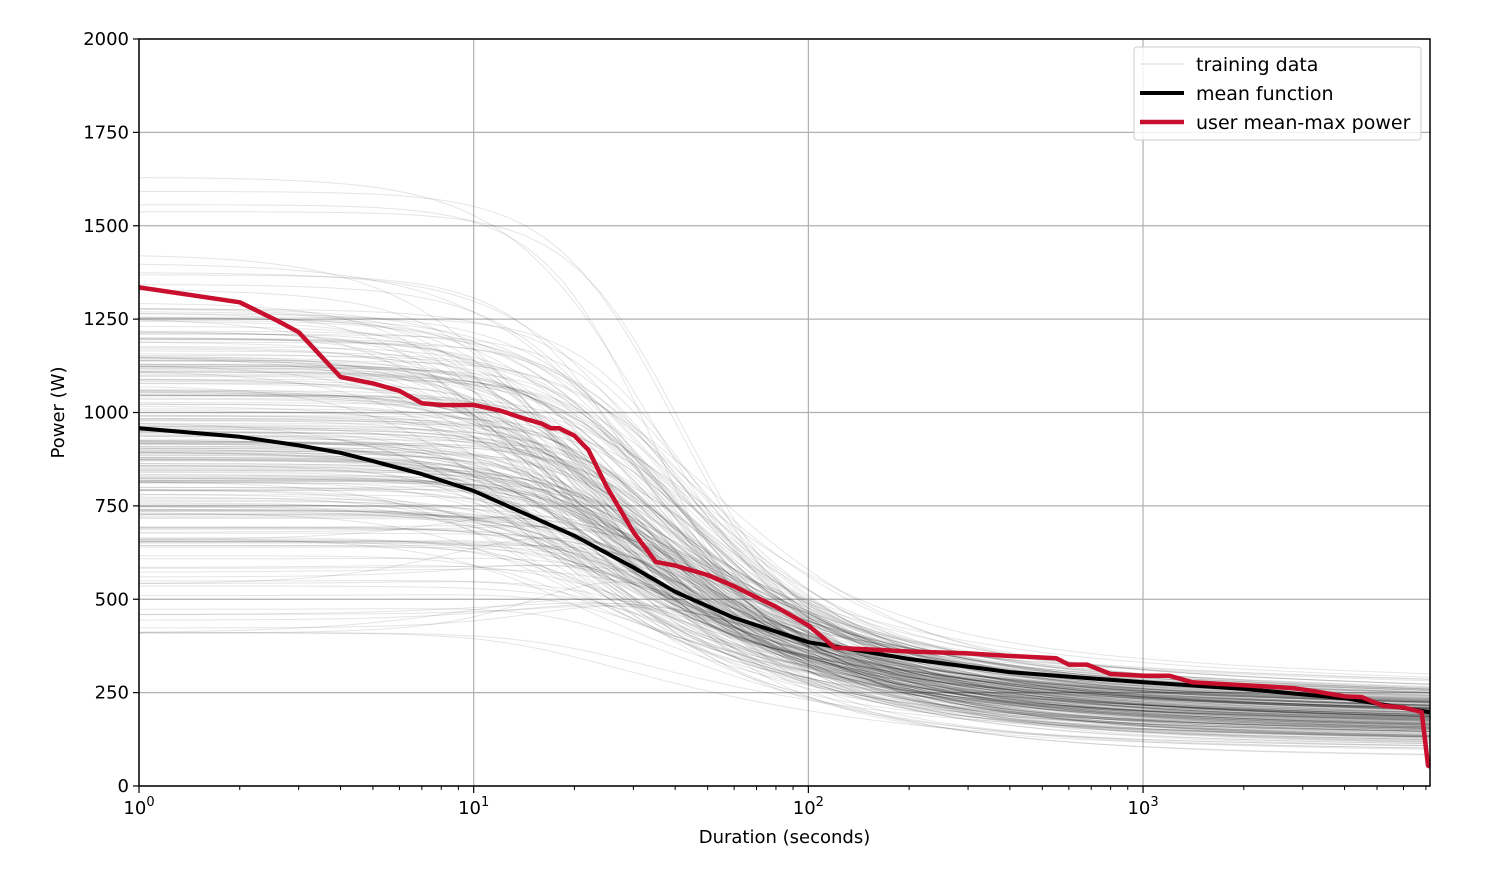 This screenshot has height=878, width=1494. Describe the element at coordinates (106, 413) in the screenshot. I see `y-tick-label: 1000` at that location.